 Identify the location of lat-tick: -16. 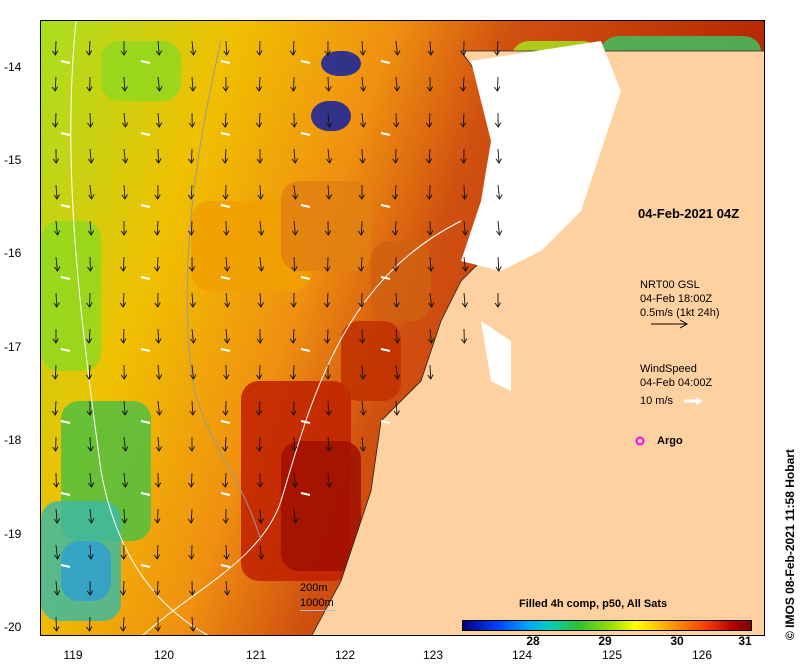
(13, 253).